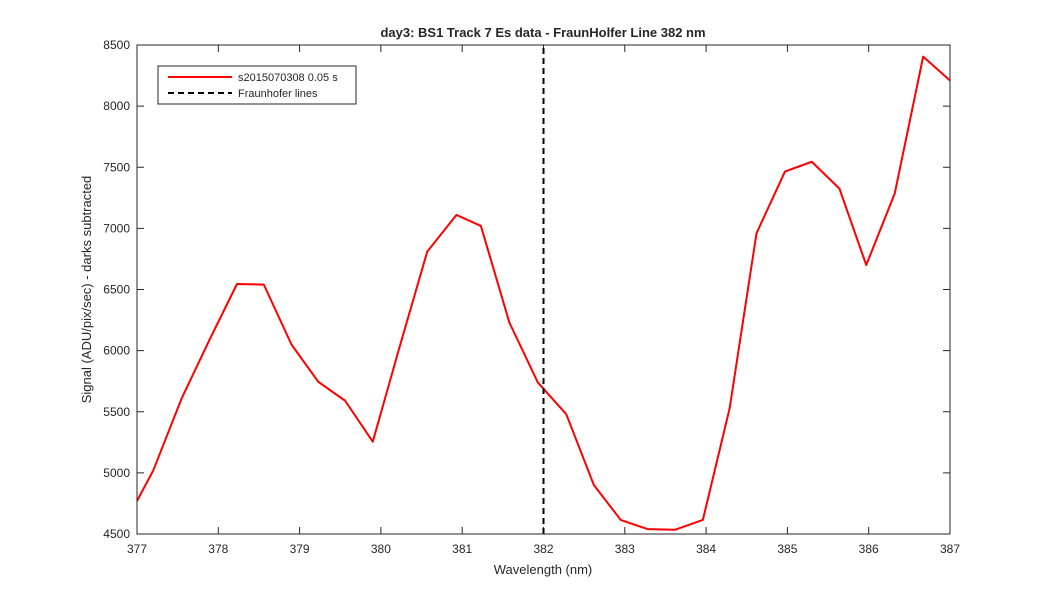 Image resolution: width=1050 pixels, height=600 pixels. What do you see at coordinates (218, 549) in the screenshot?
I see `x-tick-label: 378` at bounding box center [218, 549].